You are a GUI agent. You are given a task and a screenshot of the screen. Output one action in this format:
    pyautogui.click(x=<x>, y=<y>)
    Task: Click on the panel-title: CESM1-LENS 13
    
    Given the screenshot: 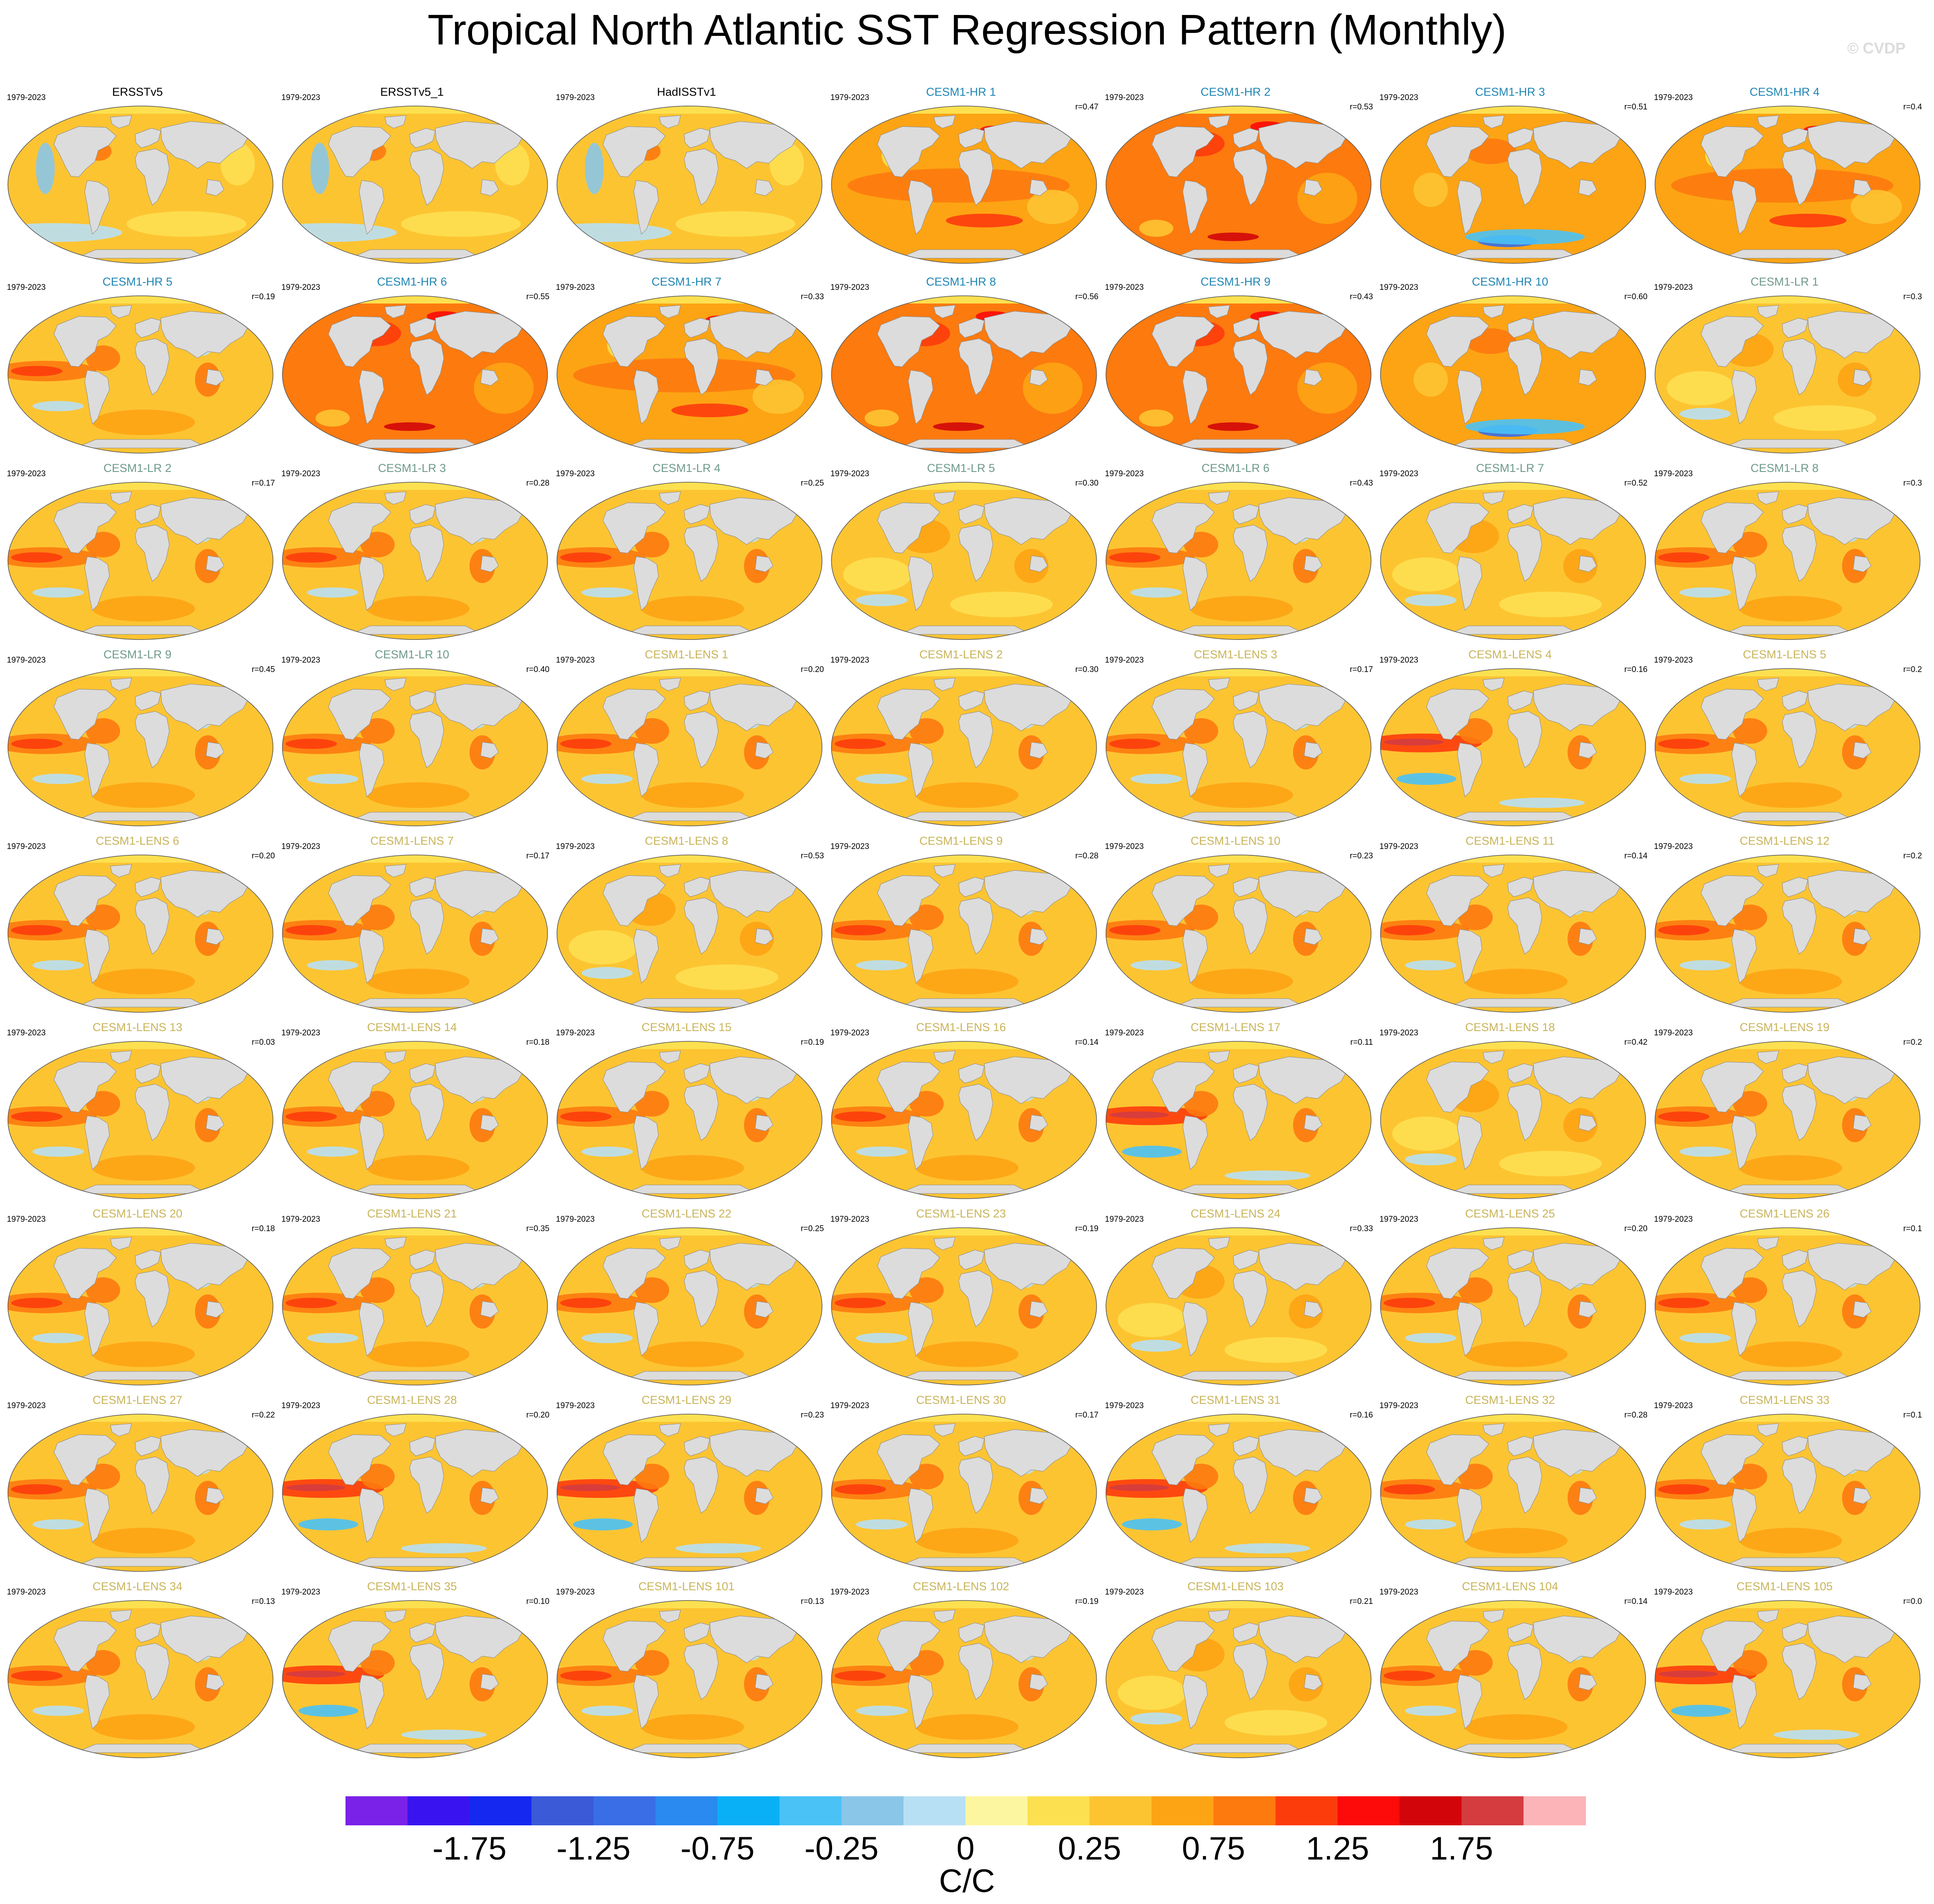 What is the action you would take?
    pyautogui.click(x=137, y=1027)
    